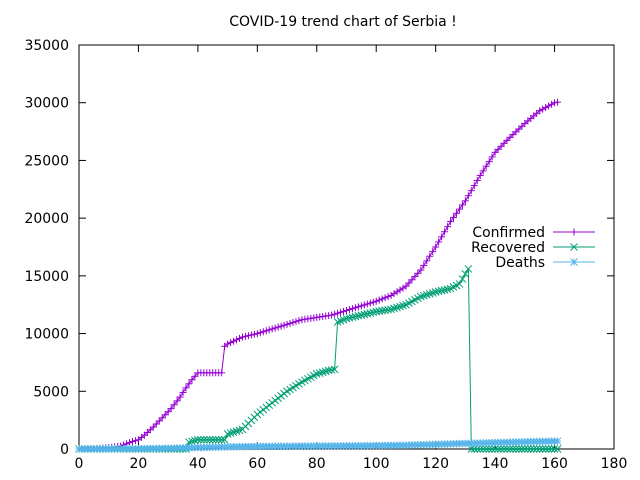 The image size is (640, 480). Describe the element at coordinates (435, 464) in the screenshot. I see `x-tick-label: 120` at that location.